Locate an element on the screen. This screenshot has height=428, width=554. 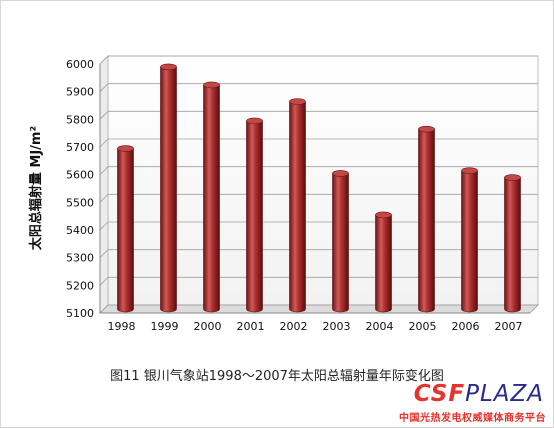
y-tick-label: 5500 is located at coordinates (80, 202).